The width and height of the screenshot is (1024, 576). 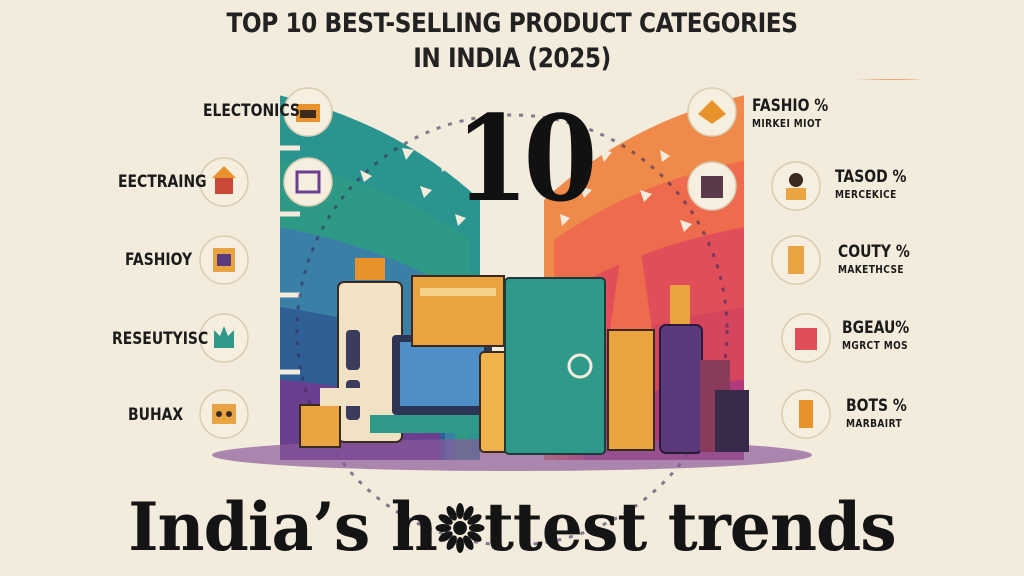 What do you see at coordinates (251, 111) in the screenshot?
I see `left-label-1: ELECTONICS` at bounding box center [251, 111].